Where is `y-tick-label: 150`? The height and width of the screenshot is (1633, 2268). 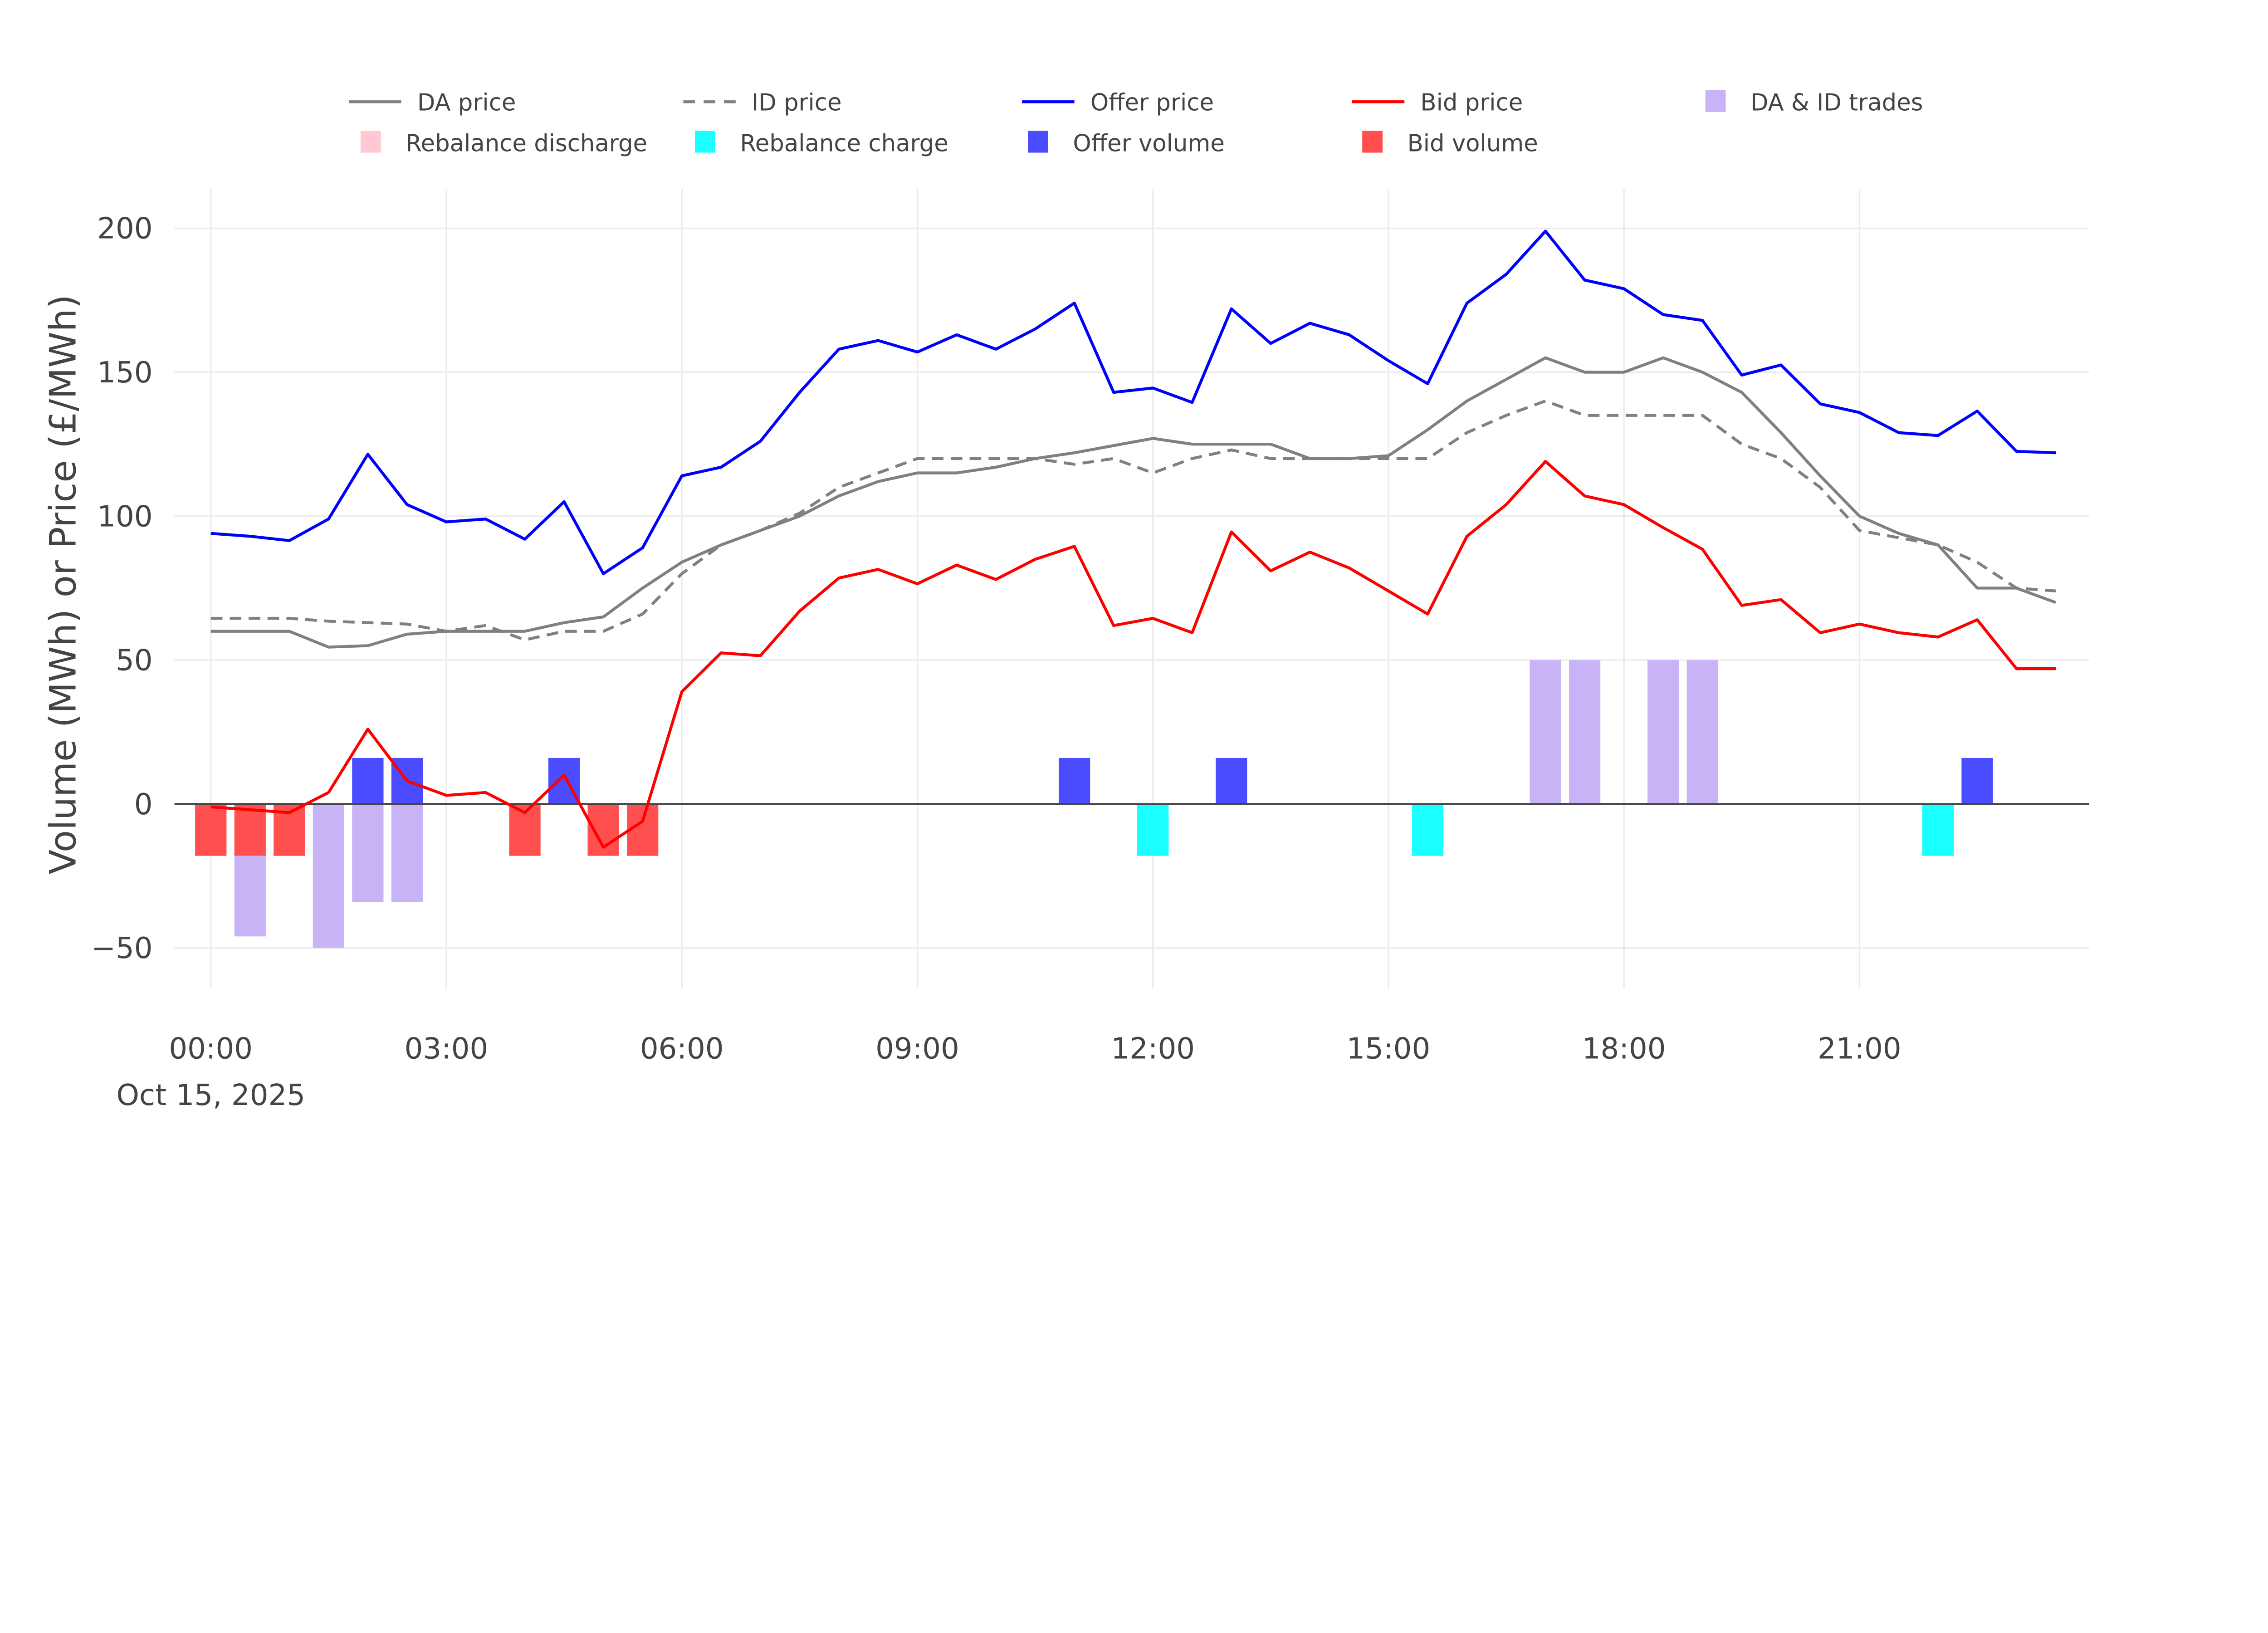
y-tick-label: 150 is located at coordinates (125, 373).